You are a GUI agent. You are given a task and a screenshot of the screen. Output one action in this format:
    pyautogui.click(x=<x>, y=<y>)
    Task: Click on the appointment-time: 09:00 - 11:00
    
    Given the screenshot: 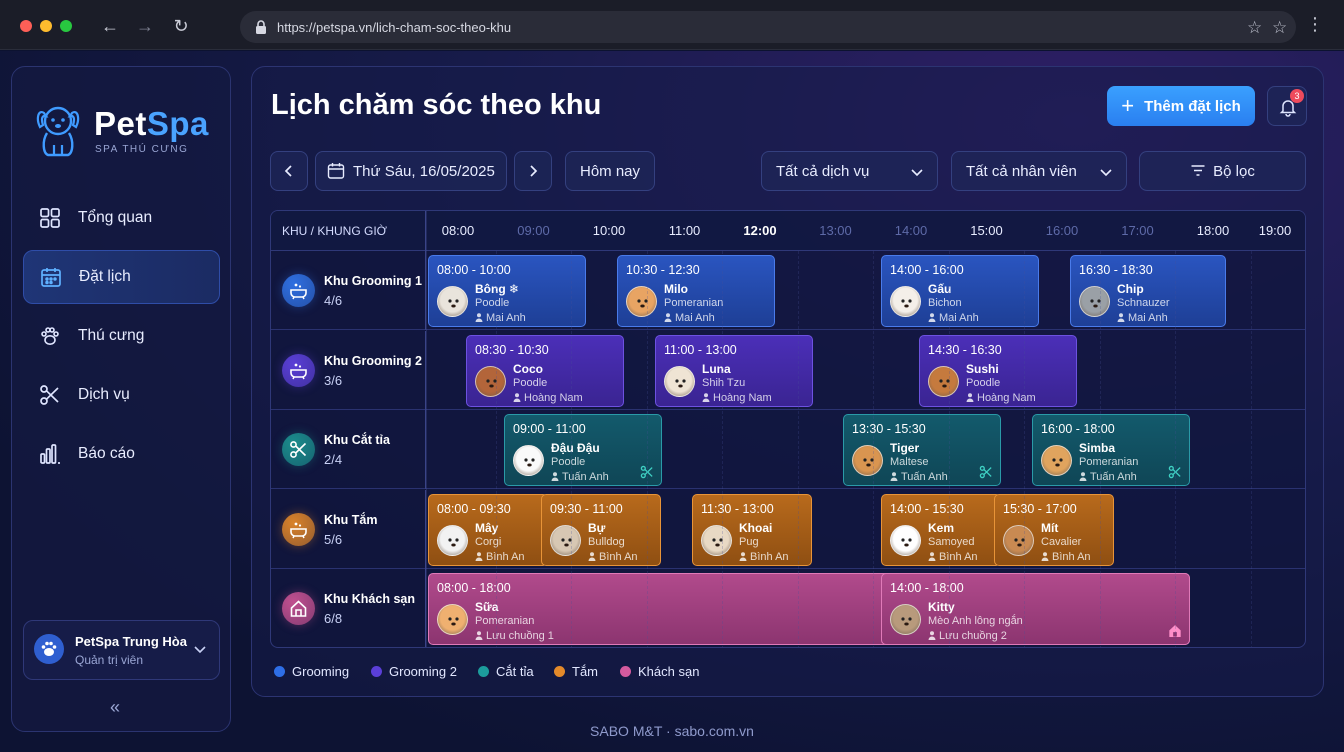 What is the action you would take?
    pyautogui.click(x=549, y=429)
    